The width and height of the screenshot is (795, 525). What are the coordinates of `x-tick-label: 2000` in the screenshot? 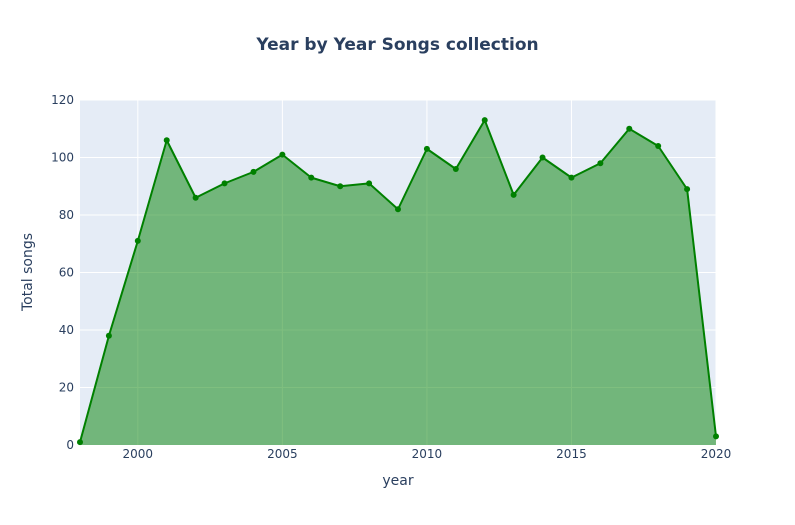 It's located at (138, 454).